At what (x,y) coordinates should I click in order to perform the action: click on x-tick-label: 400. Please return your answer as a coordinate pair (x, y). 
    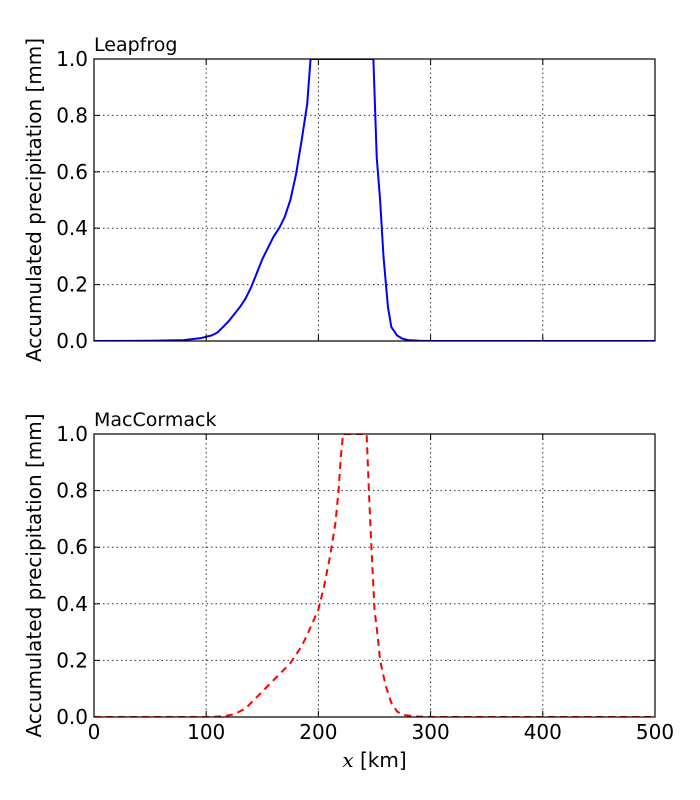
    Looking at the image, I should click on (543, 732).